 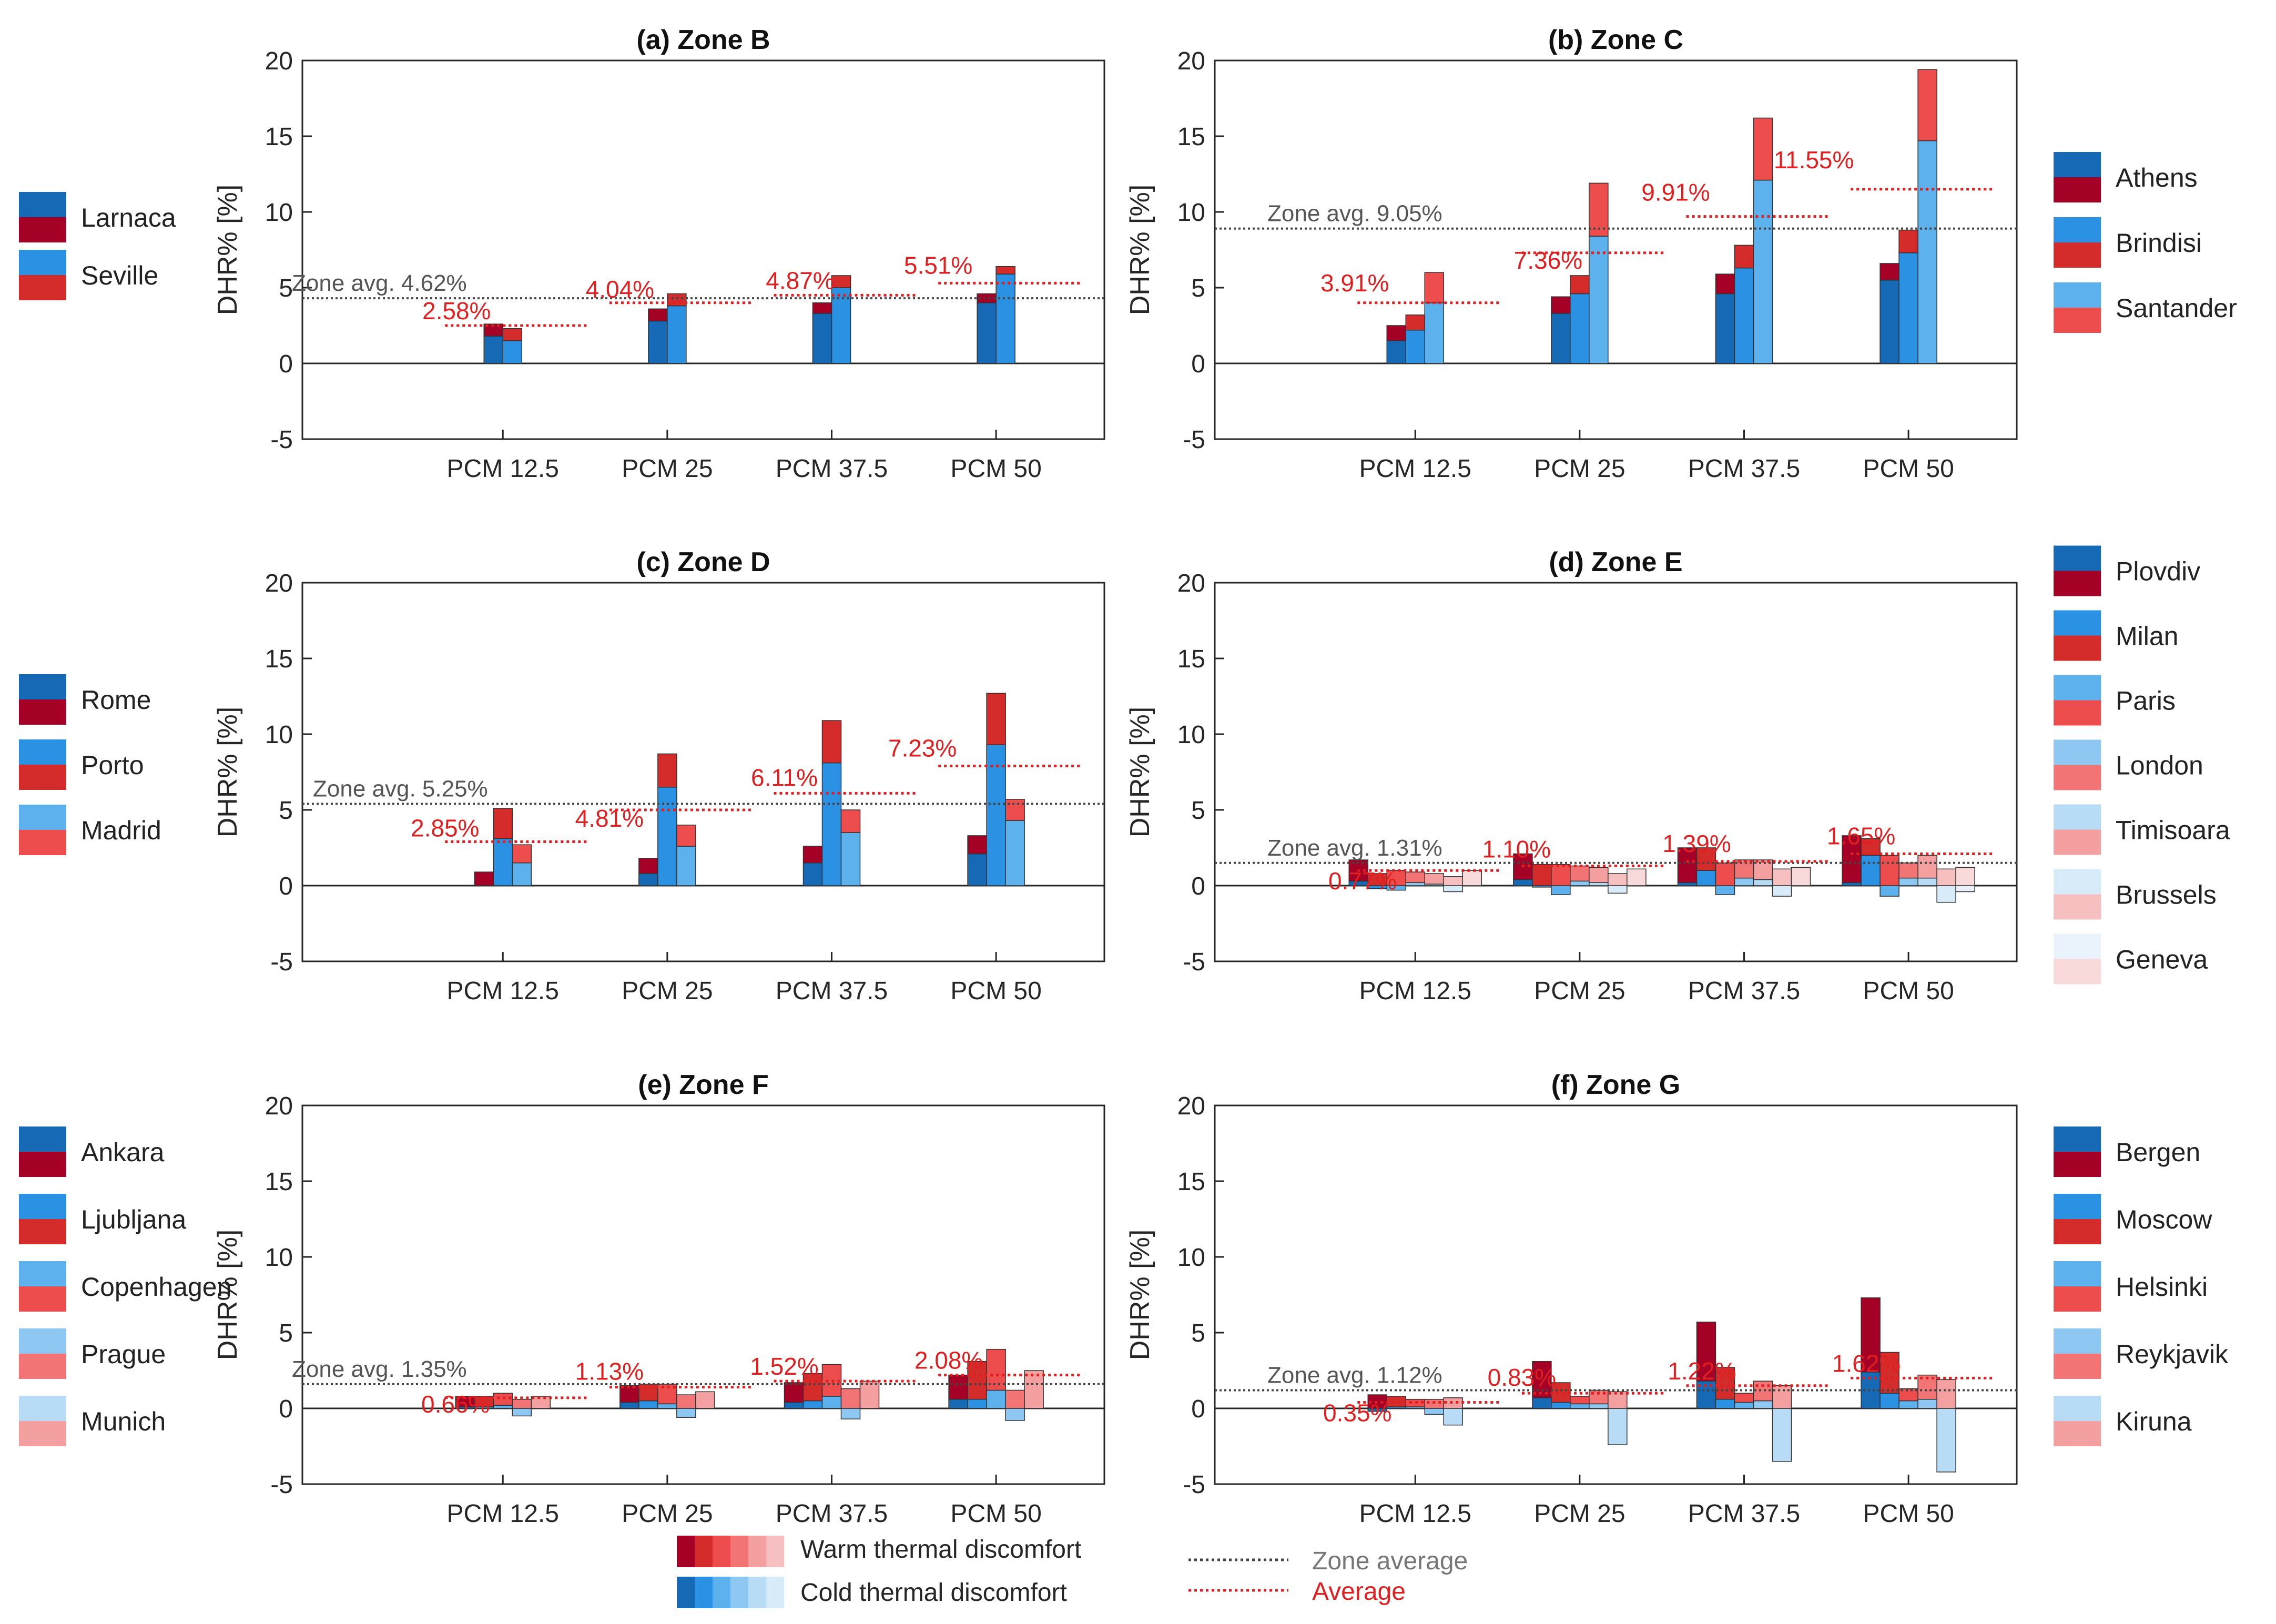 I want to click on average-label: 2.58%, so click(x=456, y=310).